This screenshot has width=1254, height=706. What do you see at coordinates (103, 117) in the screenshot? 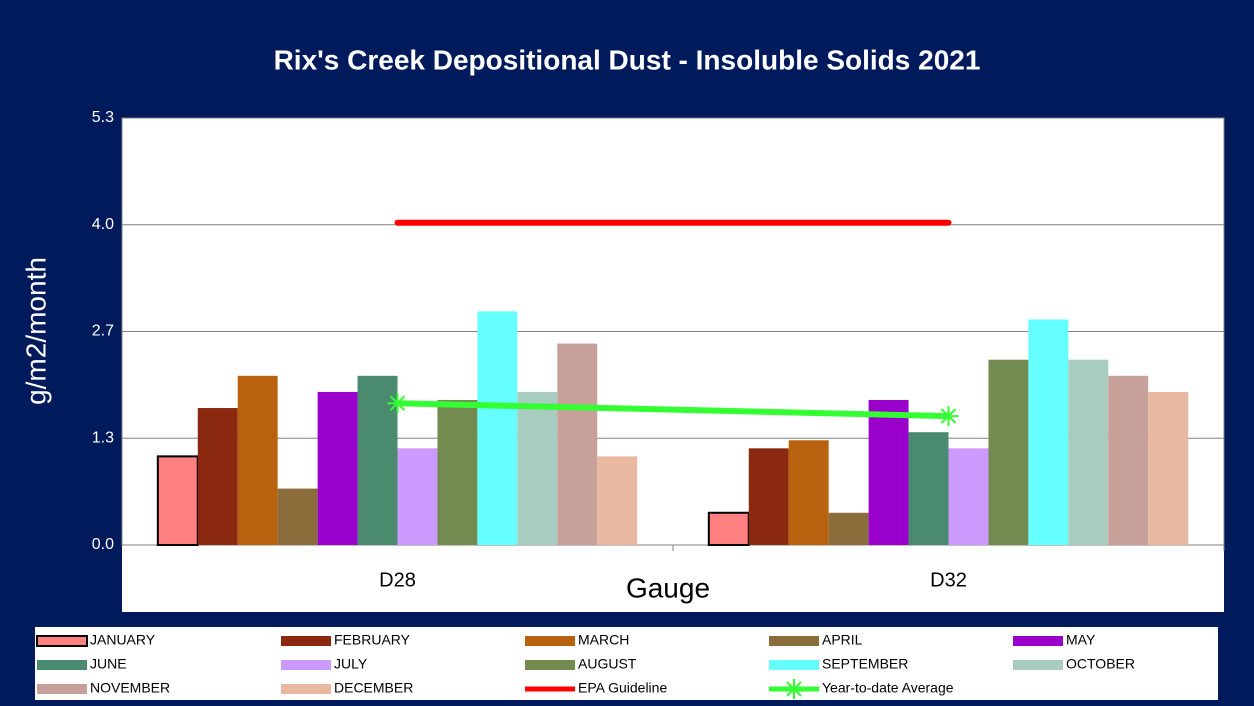
I see `y-tick-label: 5.3` at bounding box center [103, 117].